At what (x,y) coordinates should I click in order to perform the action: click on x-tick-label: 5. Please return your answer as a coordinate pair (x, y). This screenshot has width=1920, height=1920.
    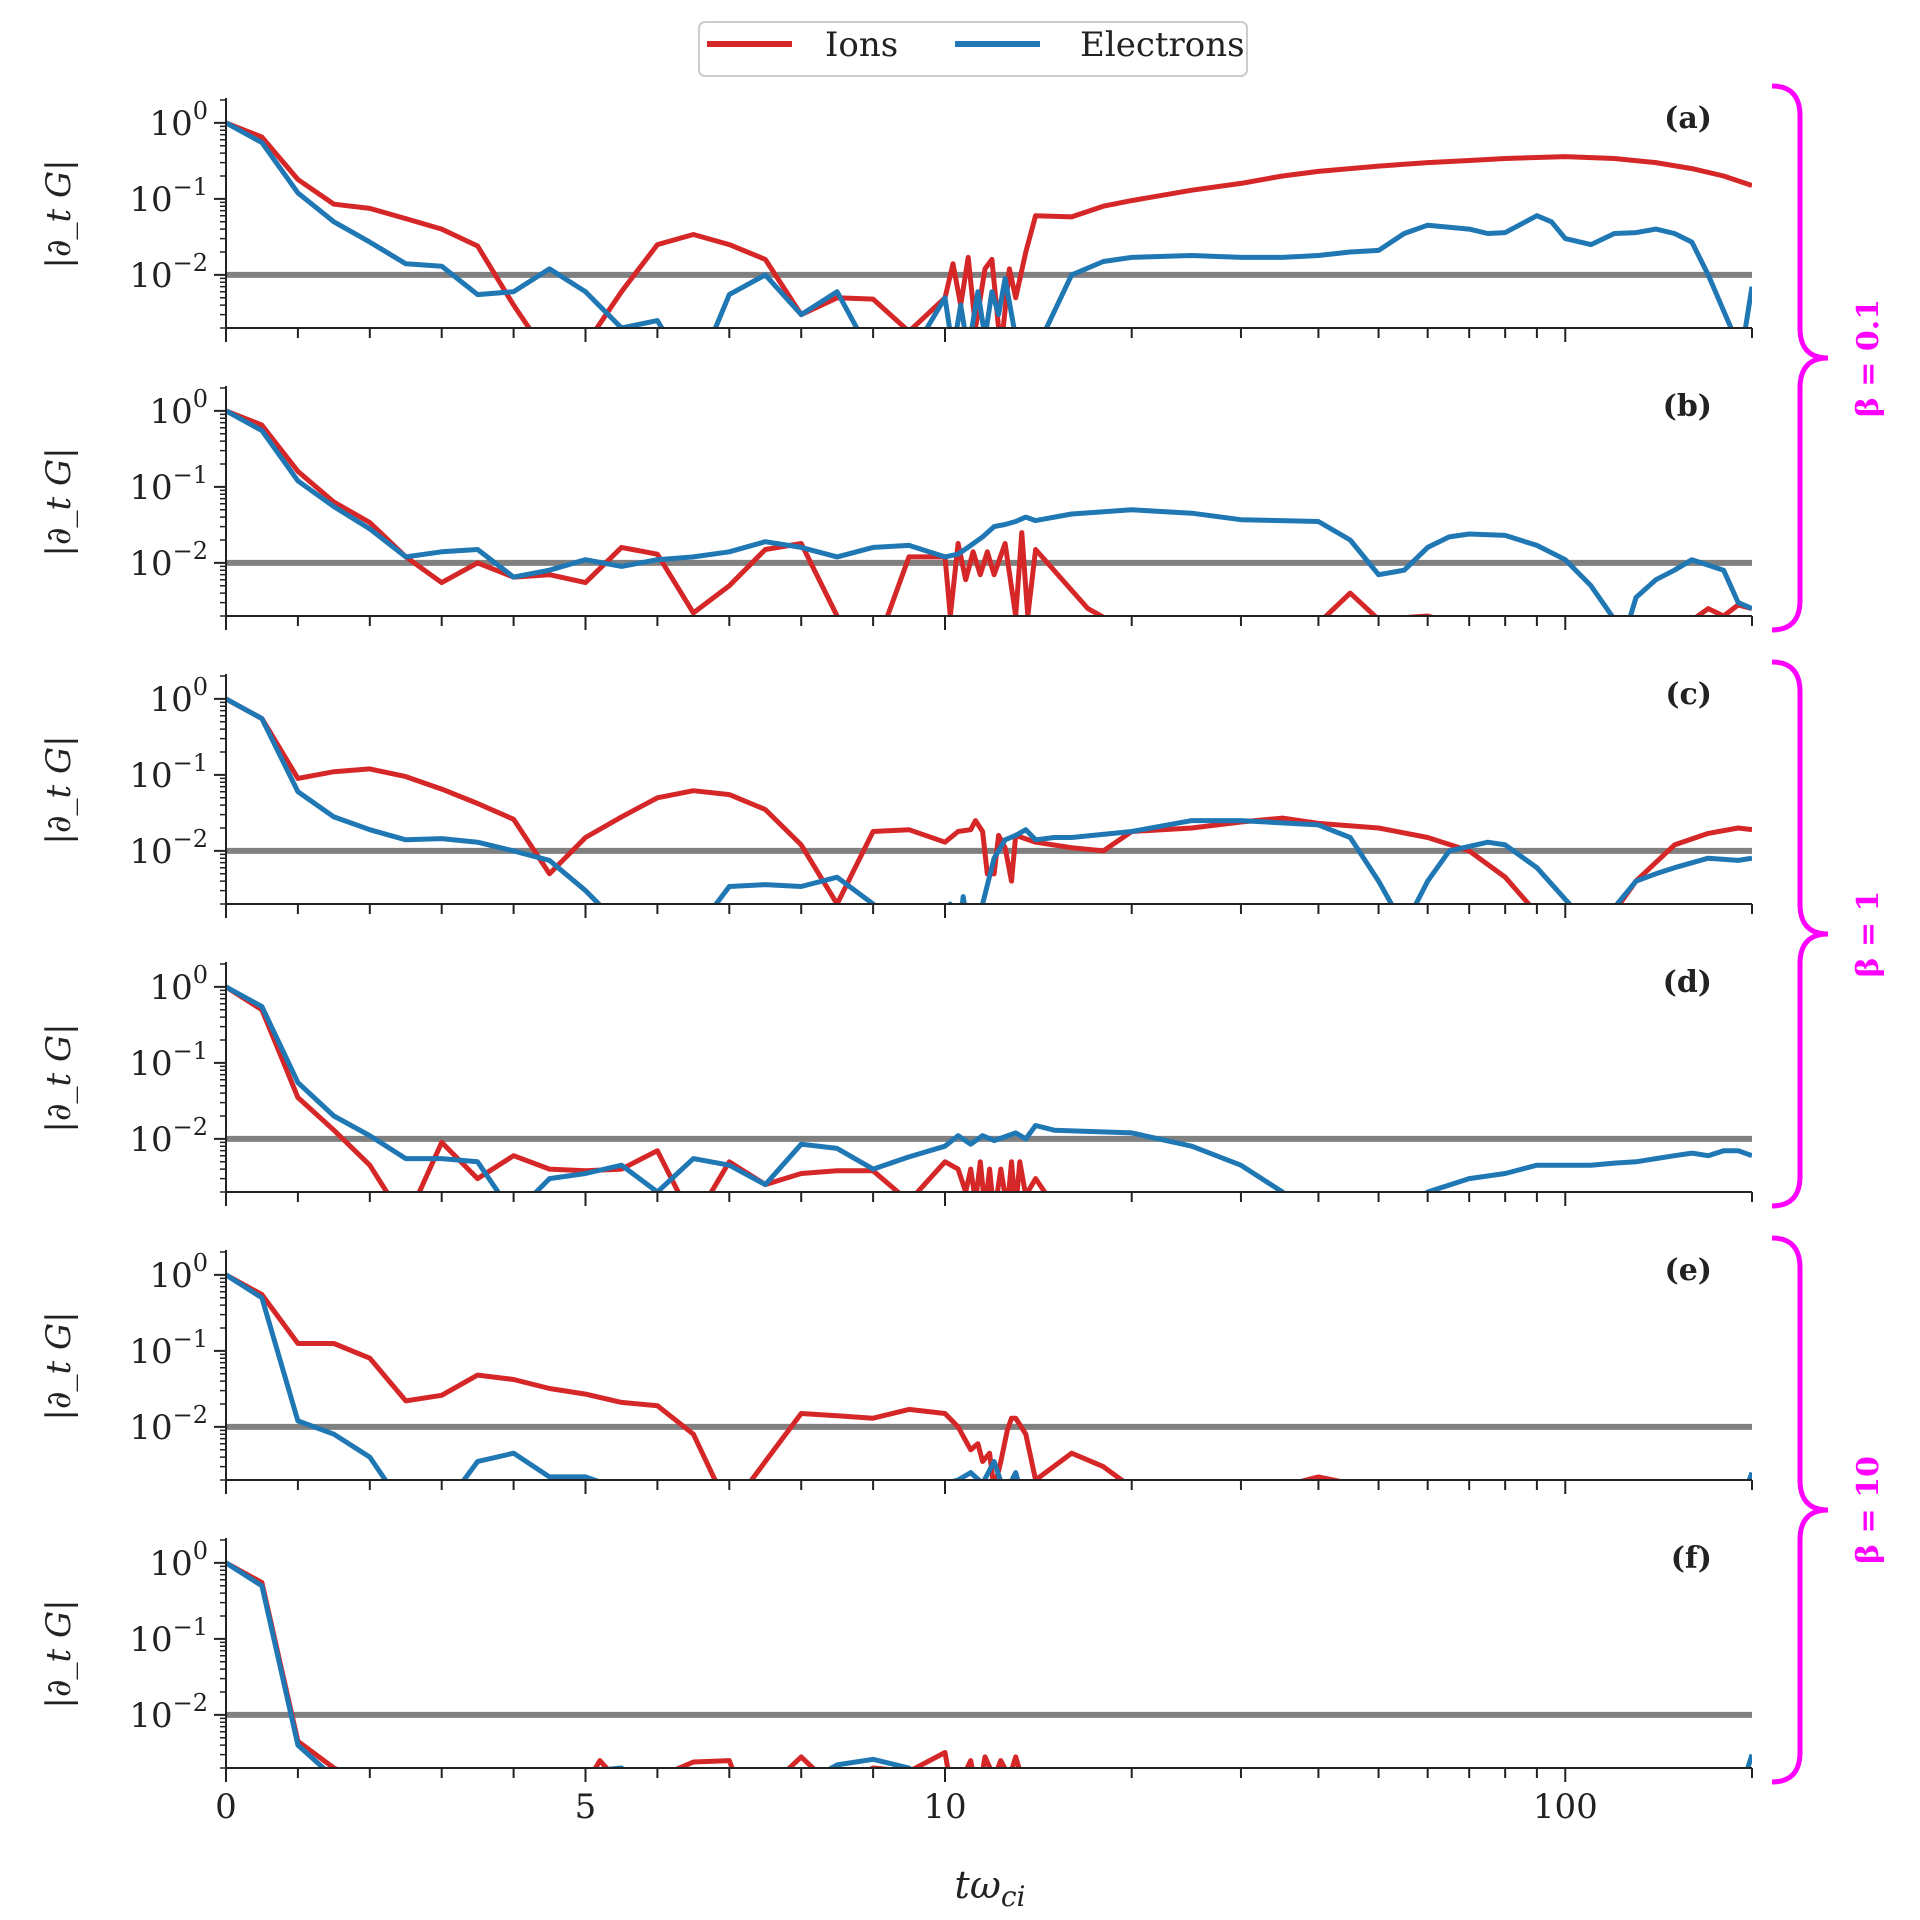
    Looking at the image, I should click on (586, 1807).